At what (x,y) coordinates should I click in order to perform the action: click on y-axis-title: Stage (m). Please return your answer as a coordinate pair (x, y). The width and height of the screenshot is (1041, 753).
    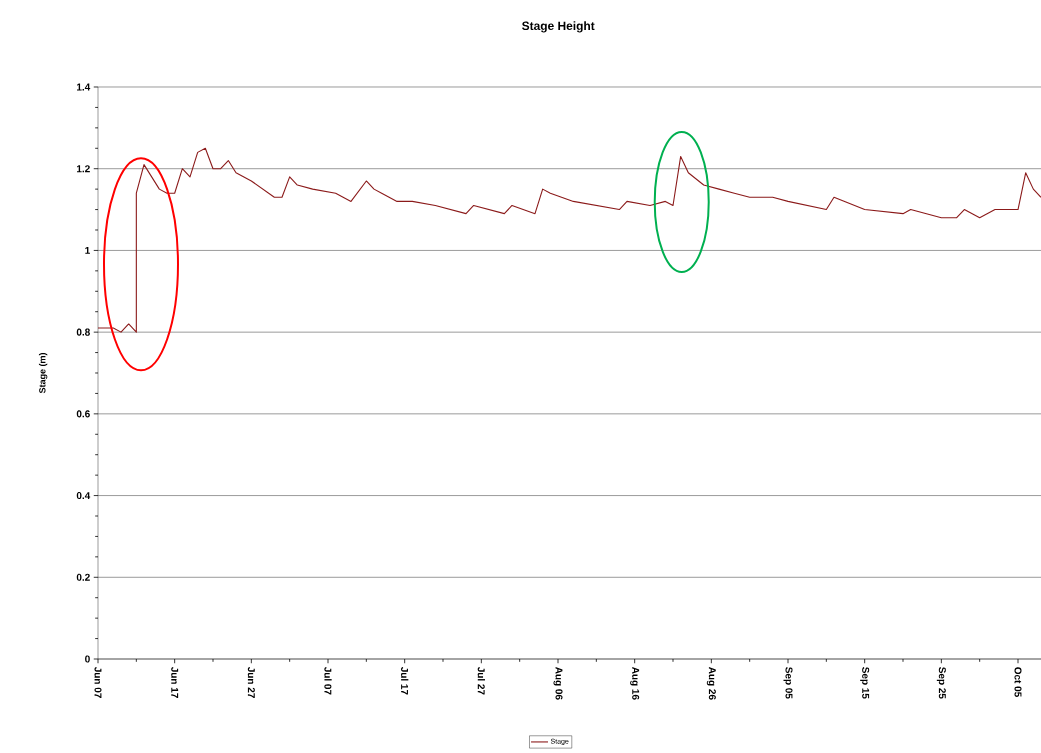
    Looking at the image, I should click on (43, 373).